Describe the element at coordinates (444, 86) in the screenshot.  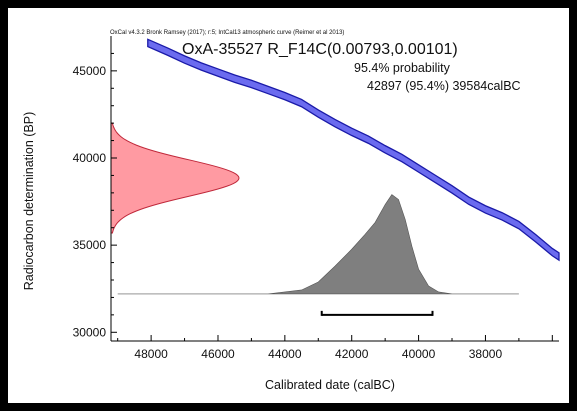
I see `range-label: 42897 (95.4%) 39584calBC` at that location.